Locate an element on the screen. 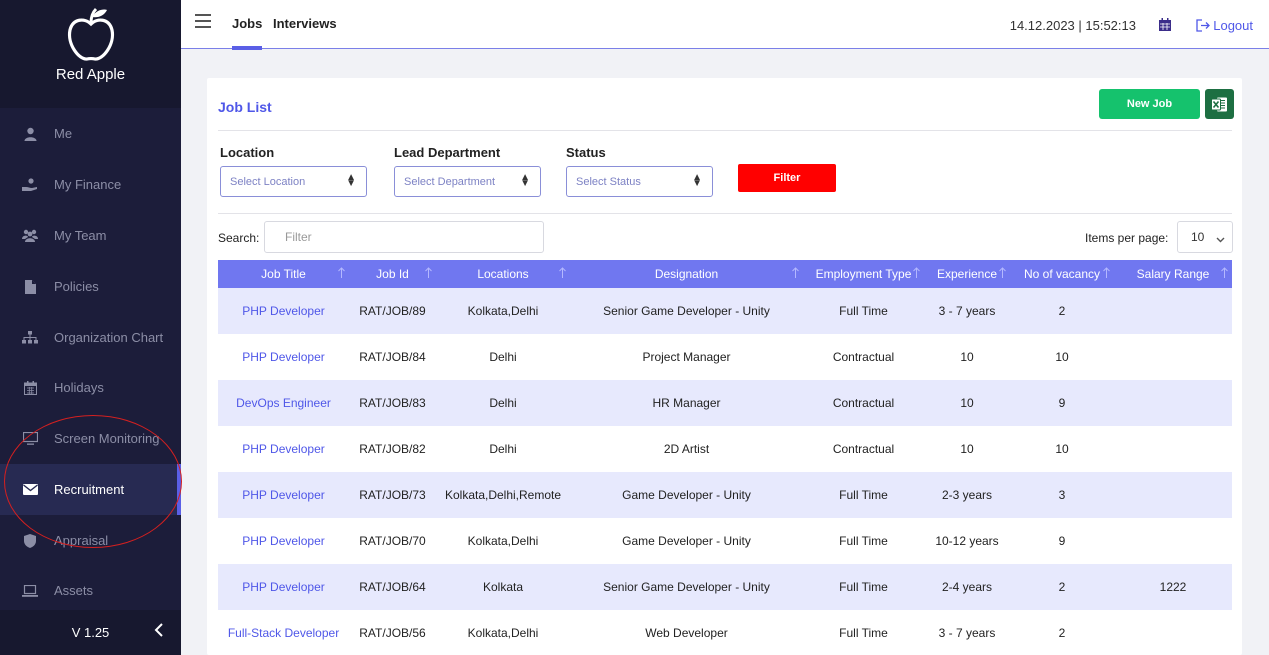 The image size is (1269, 655). hamburger-menu-icon is located at coordinates (203, 21).